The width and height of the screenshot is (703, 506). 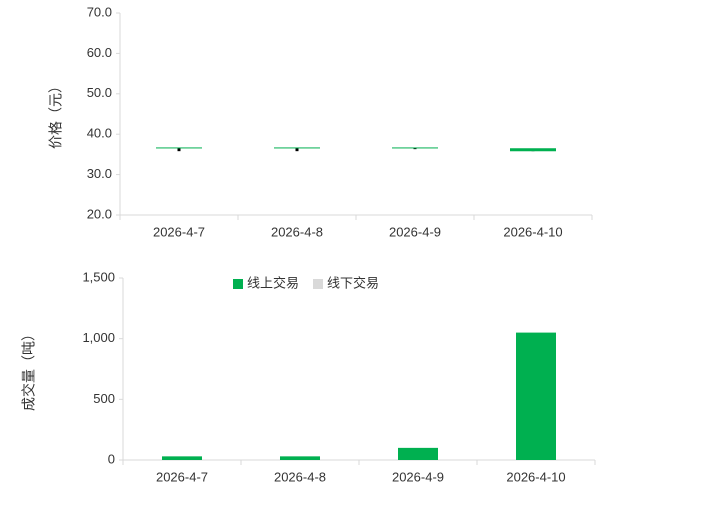 I want to click on y-tick-label: 30.0, so click(x=99, y=173).